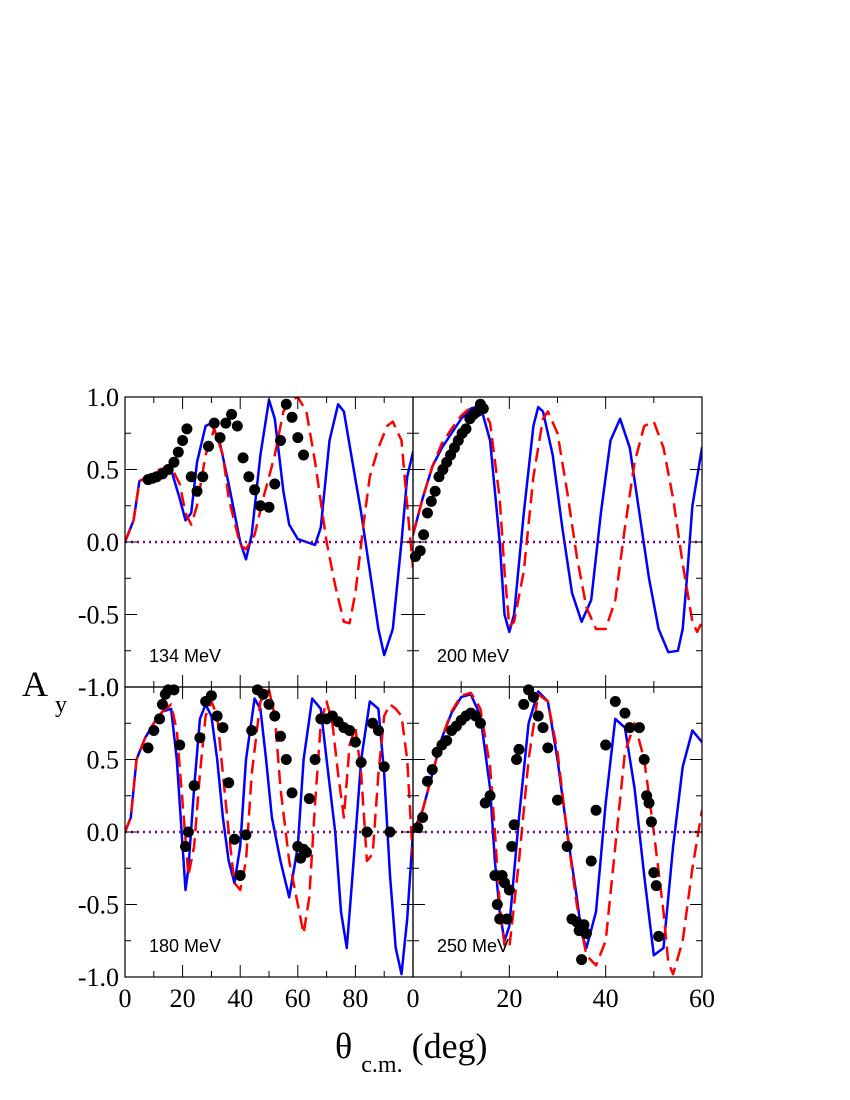 The image size is (850, 1100). Describe the element at coordinates (246, 843) in the screenshot. I see `panel-bottom-left: -1.0 -0.5 0.0 0.5 1.0 0 20 40 60 80 180 MeV` at that location.